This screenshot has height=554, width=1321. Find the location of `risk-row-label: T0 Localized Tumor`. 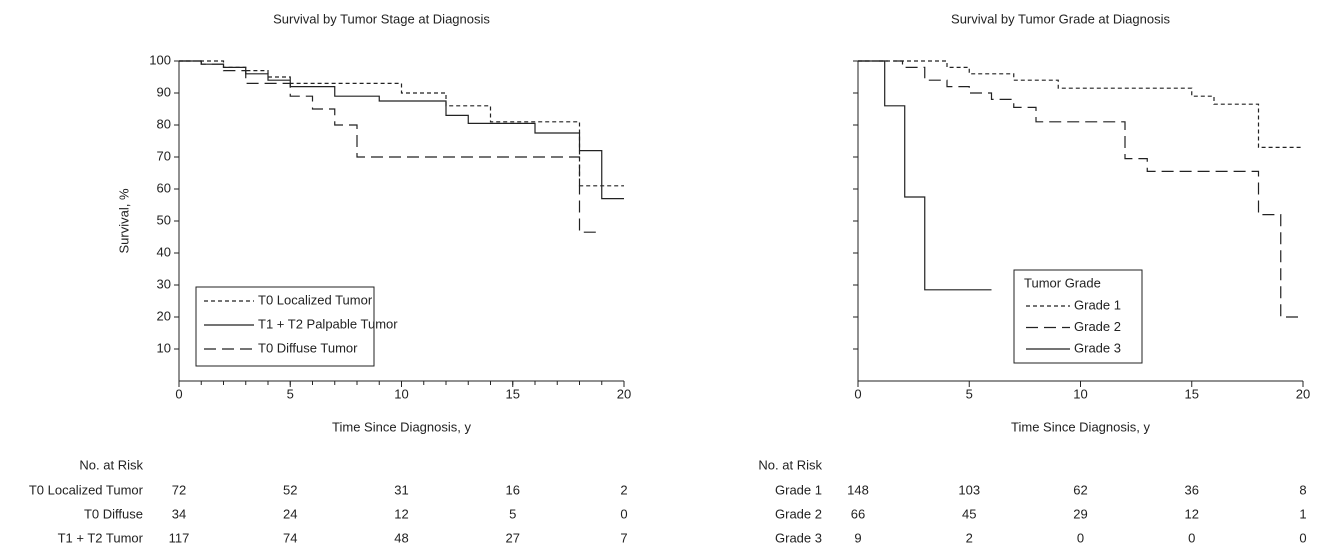

risk-row-label: T0 Localized Tumor is located at coordinates (86, 489).